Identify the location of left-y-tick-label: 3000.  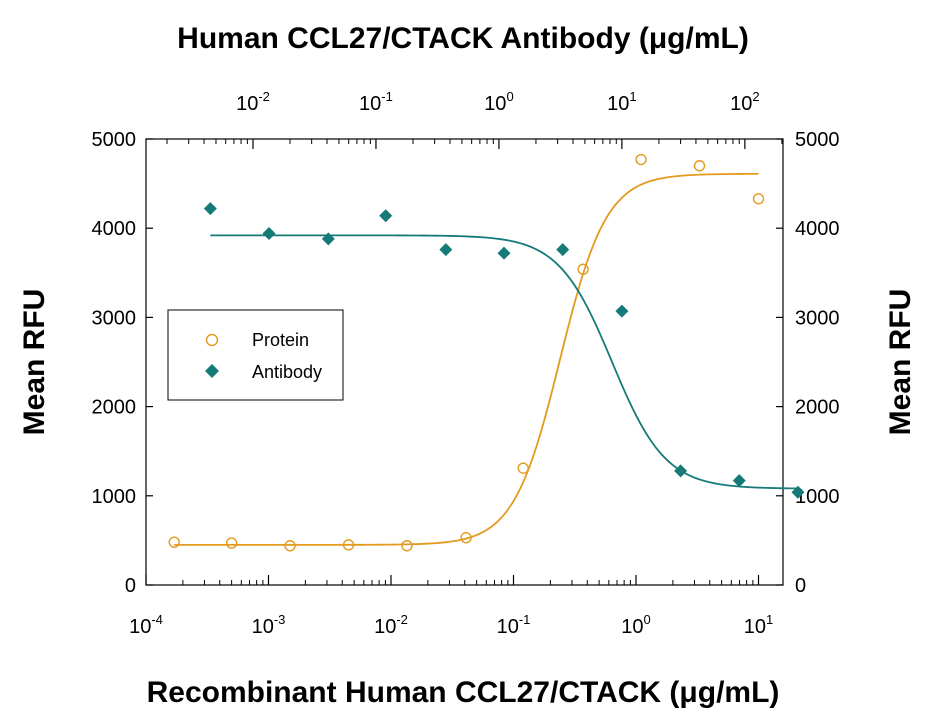
(114, 318).